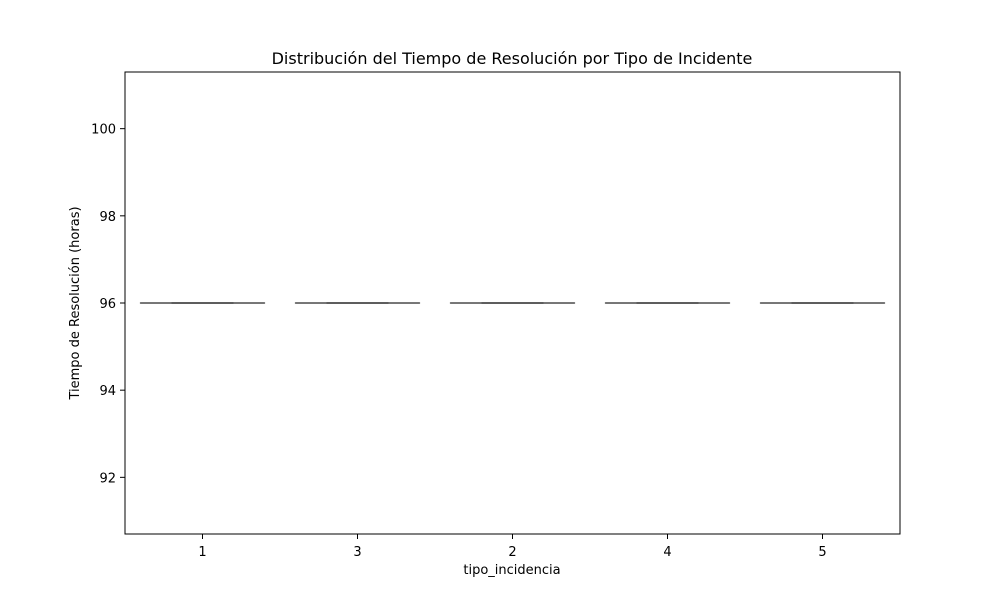 Image resolution: width=1000 pixels, height=600 pixels. What do you see at coordinates (107, 217) in the screenshot?
I see `y-tick-label: 98` at bounding box center [107, 217].